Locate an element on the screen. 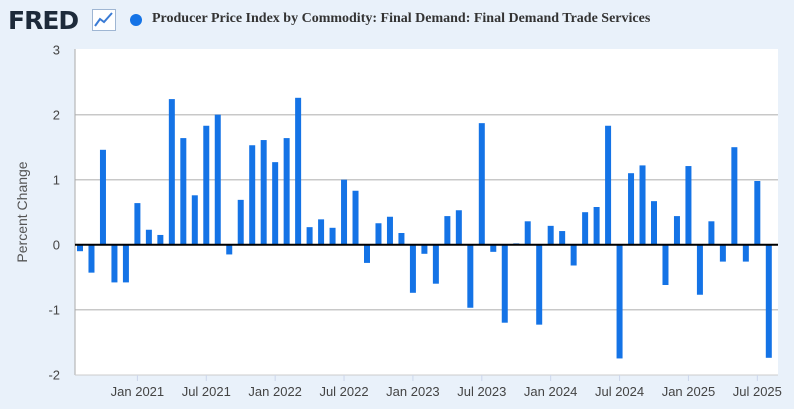 This screenshot has height=409, width=794. x-tick-label: Jan 2022 is located at coordinates (275, 391).